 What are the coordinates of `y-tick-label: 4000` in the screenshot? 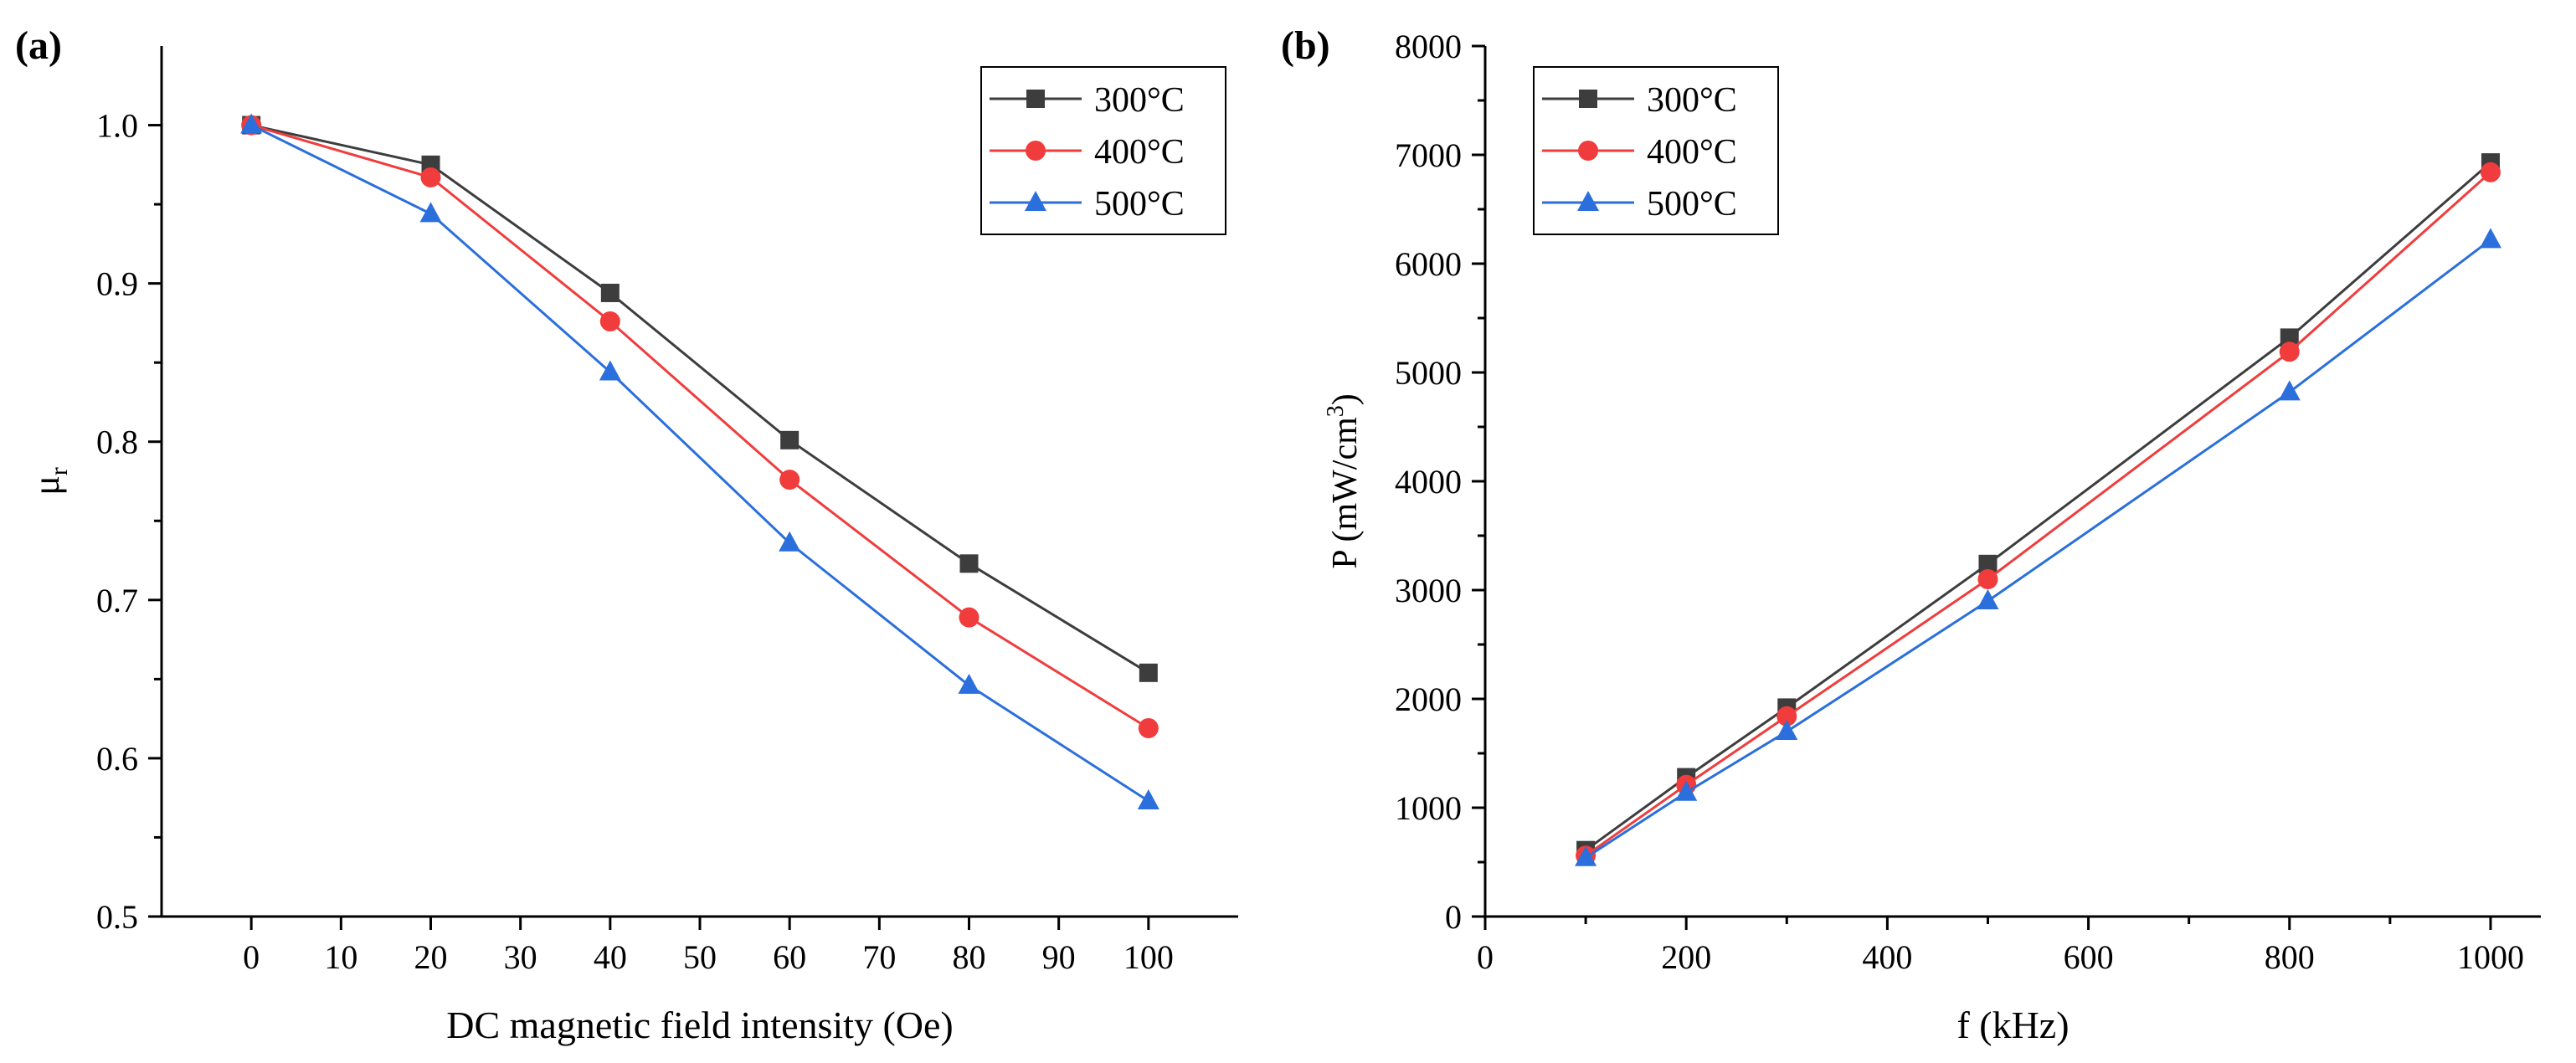 It's located at (1428, 482).